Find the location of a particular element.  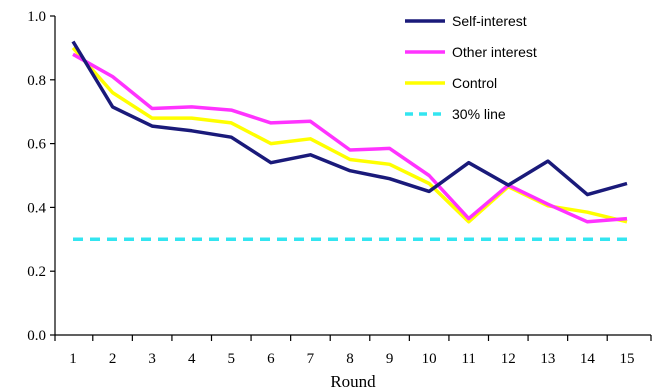

x-tick-label: 8 is located at coordinates (350, 359).